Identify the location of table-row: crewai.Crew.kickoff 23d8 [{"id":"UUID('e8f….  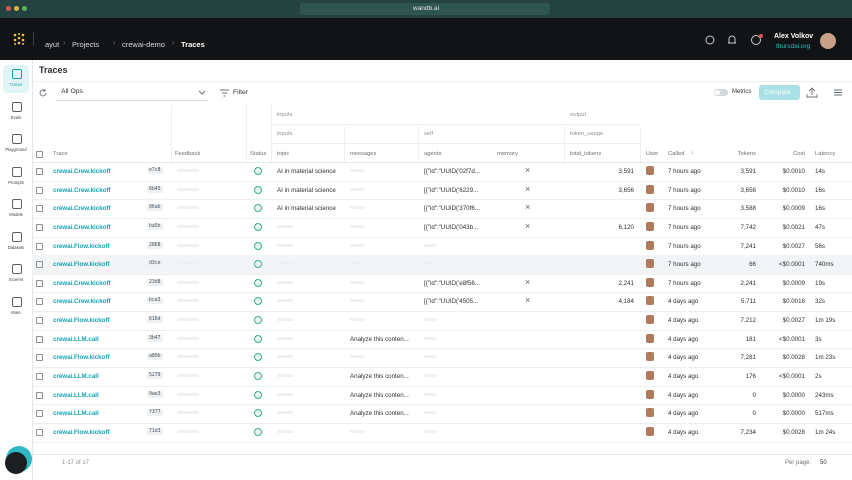
(442, 284).